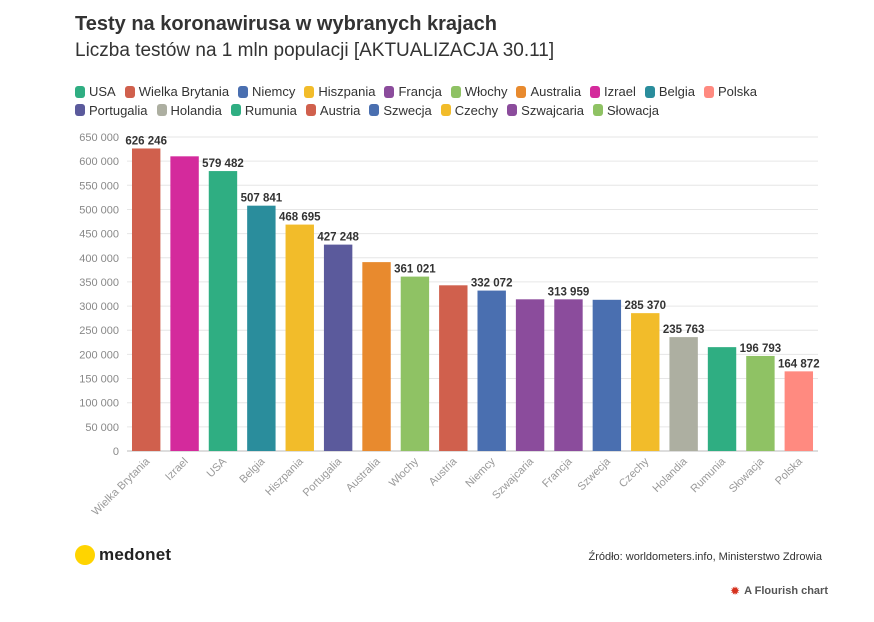  Describe the element at coordinates (676, 91) in the screenshot. I see `legend-label: Belgia` at that location.